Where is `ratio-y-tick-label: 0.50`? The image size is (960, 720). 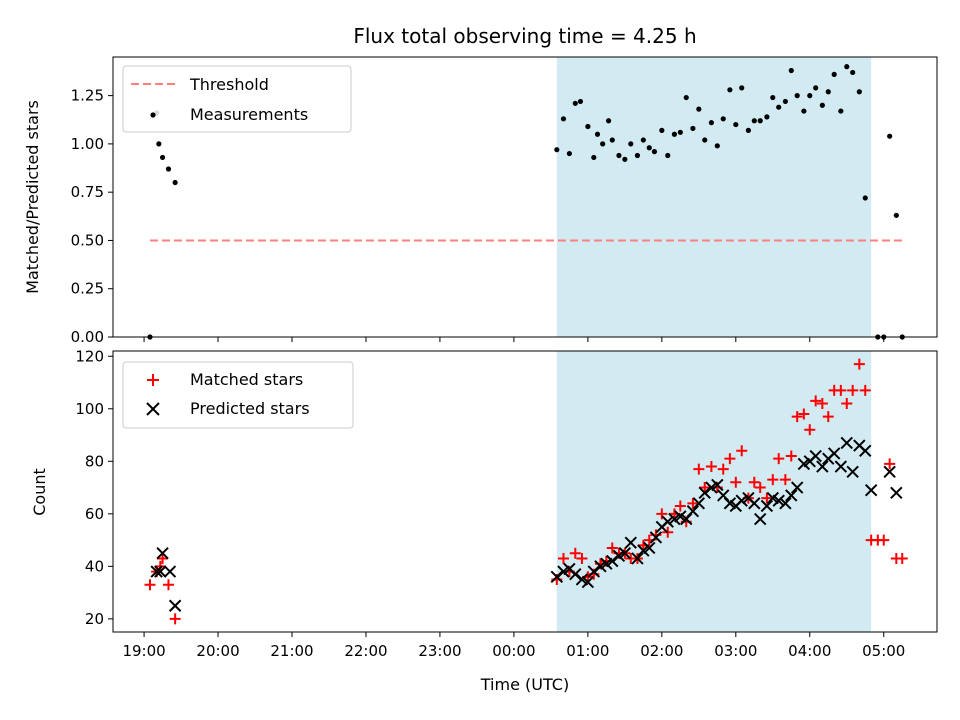 ratio-y-tick-label: 0.50 is located at coordinates (87, 240).